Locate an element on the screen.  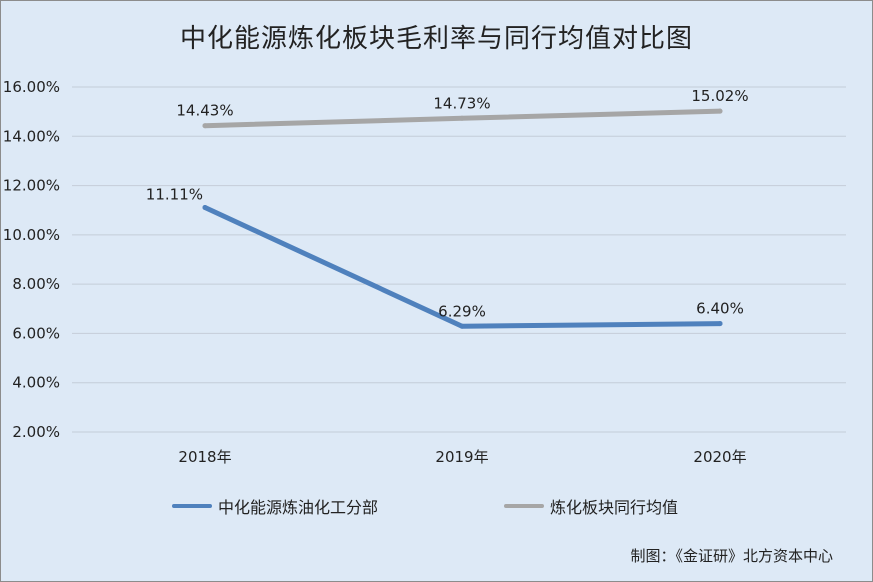
chart-credit: 制图：《金证研》北方资本中心 is located at coordinates (731, 556).